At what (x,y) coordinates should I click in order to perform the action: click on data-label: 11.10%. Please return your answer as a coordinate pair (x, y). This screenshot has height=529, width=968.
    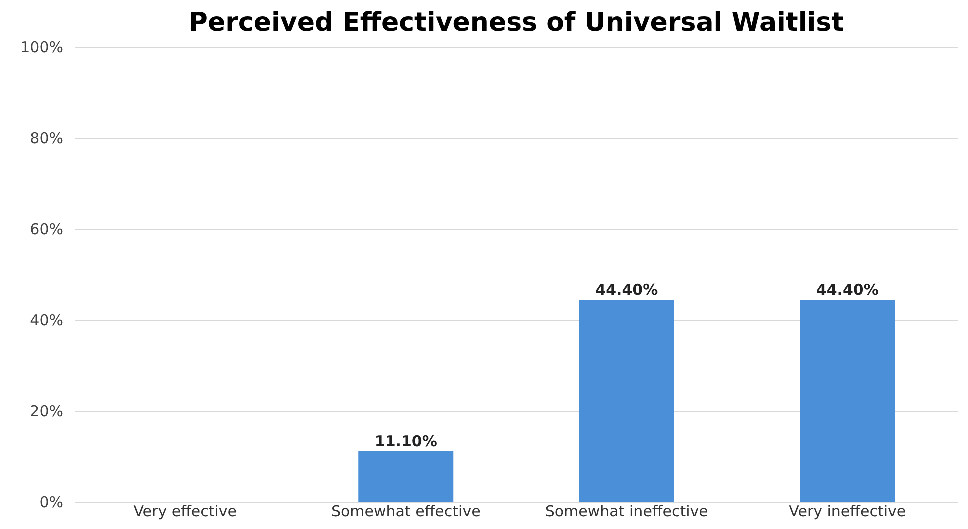
    Looking at the image, I should click on (406, 441).